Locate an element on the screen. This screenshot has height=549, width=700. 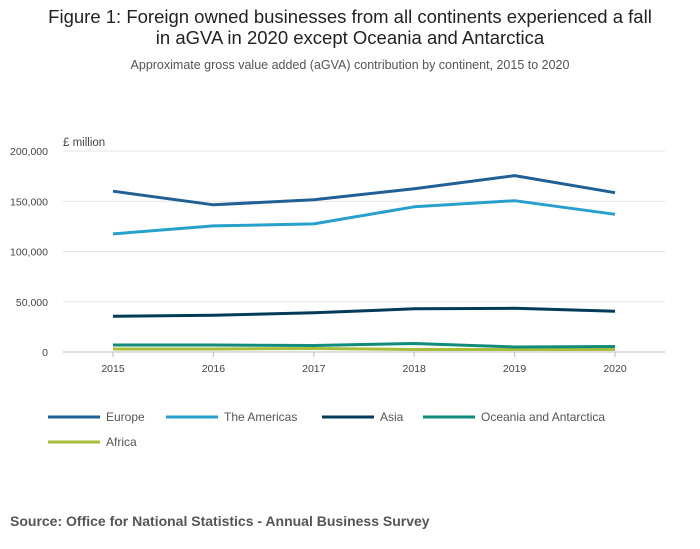
legend-label-asia: Asia is located at coordinates (392, 417).